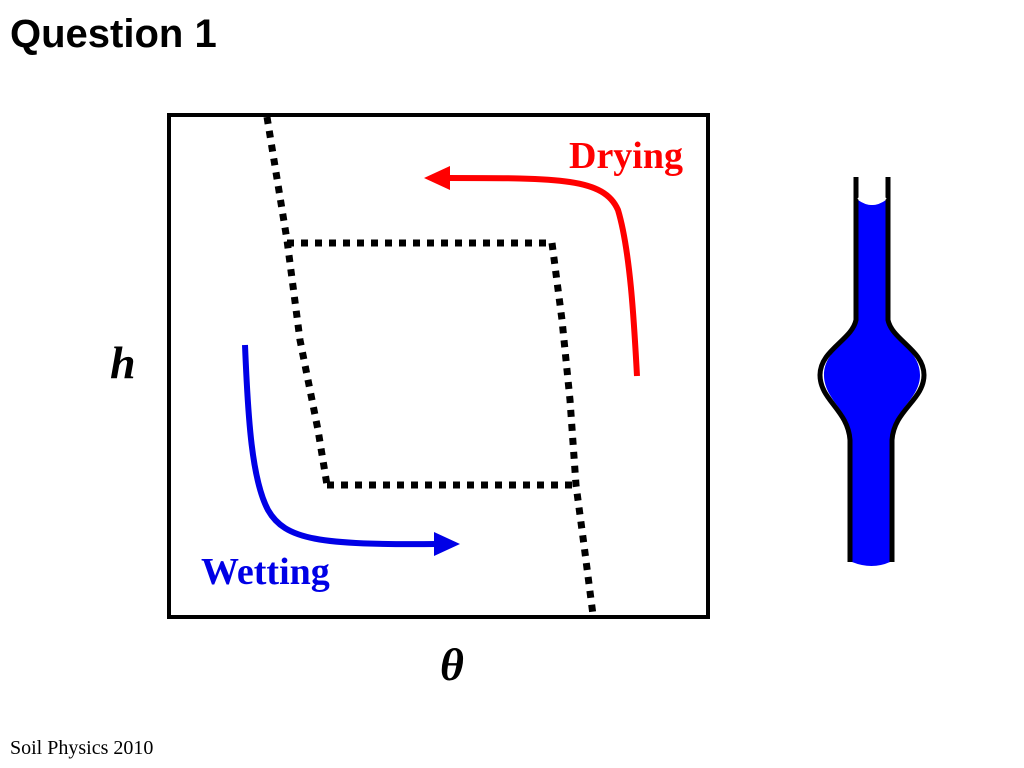  I want to click on wetting-label: Wetting, so click(265, 572).